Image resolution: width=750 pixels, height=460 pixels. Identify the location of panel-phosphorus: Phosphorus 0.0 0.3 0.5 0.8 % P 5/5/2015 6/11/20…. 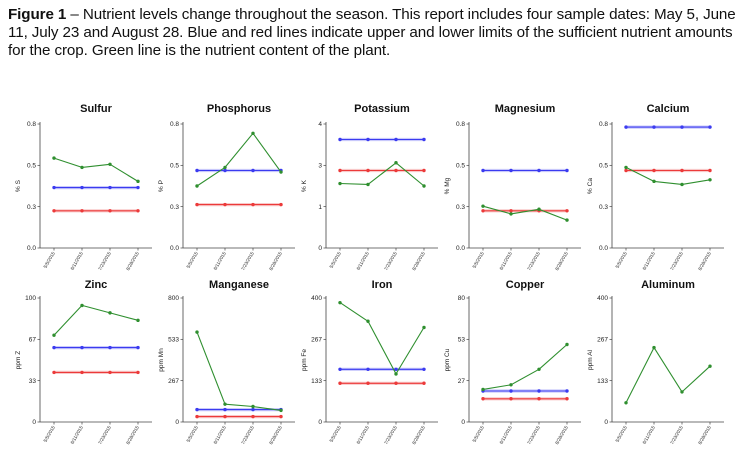
(226, 187).